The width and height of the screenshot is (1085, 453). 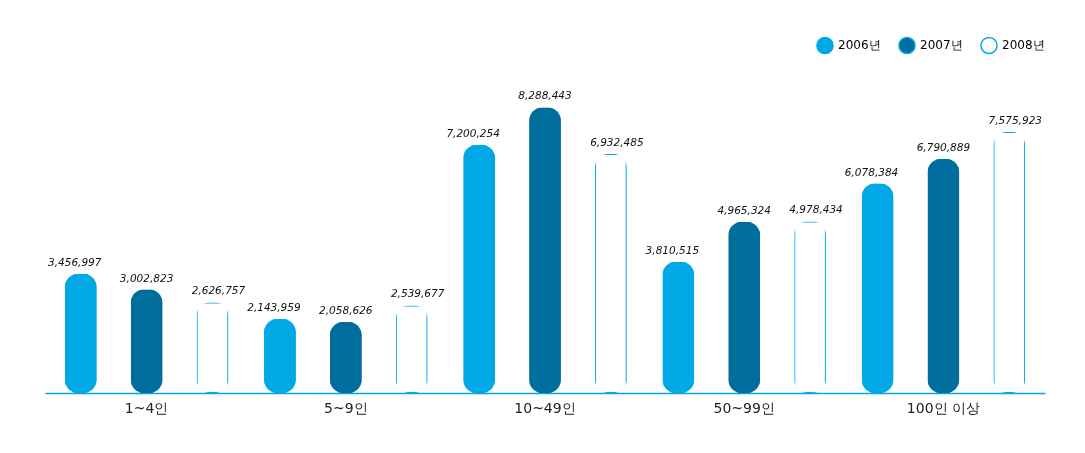 I want to click on data-label: 2,143,959, so click(x=274, y=307).